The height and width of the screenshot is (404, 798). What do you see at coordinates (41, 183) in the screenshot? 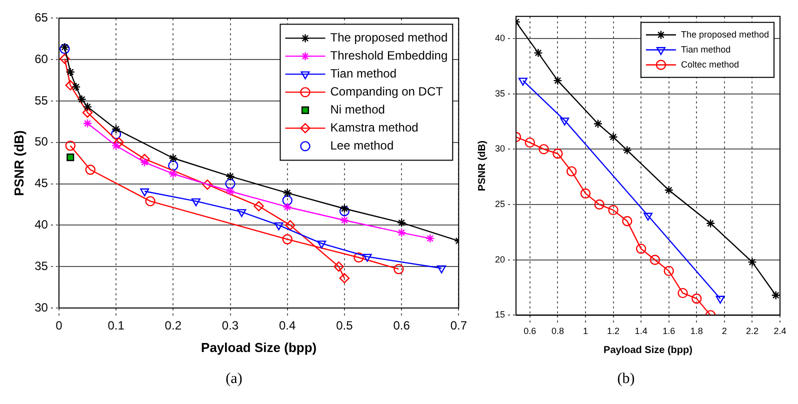
I see `y-tick-label: 45` at bounding box center [41, 183].